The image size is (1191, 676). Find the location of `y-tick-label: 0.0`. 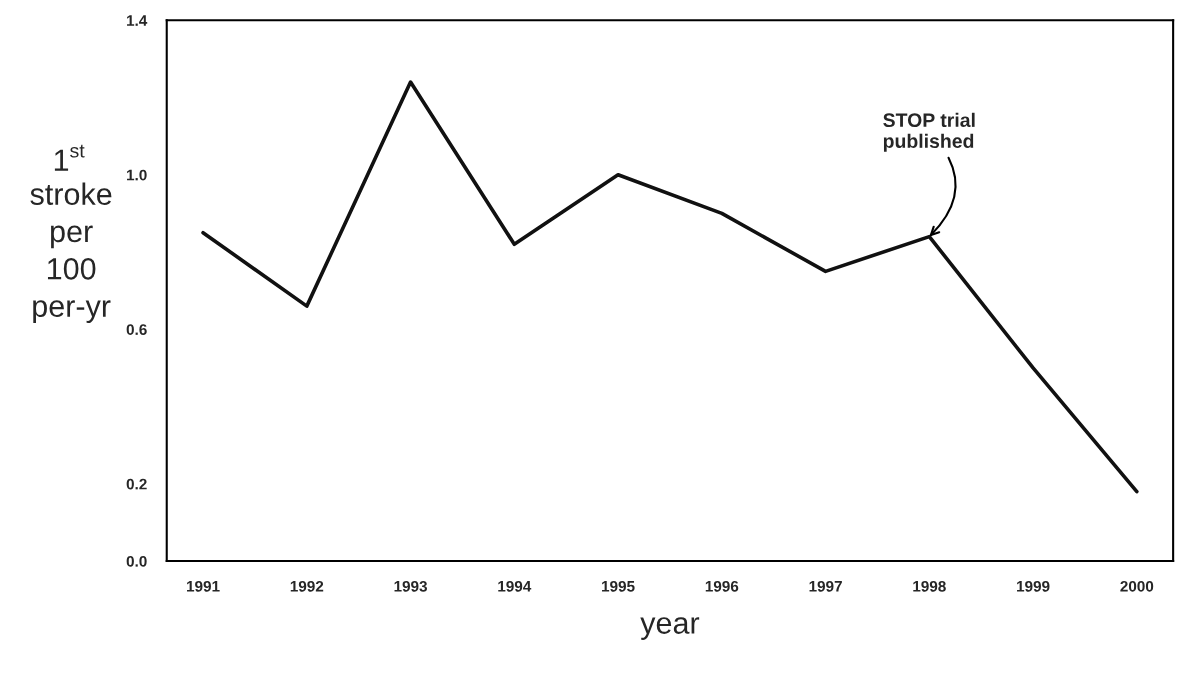

y-tick-label: 0.0 is located at coordinates (136, 561).